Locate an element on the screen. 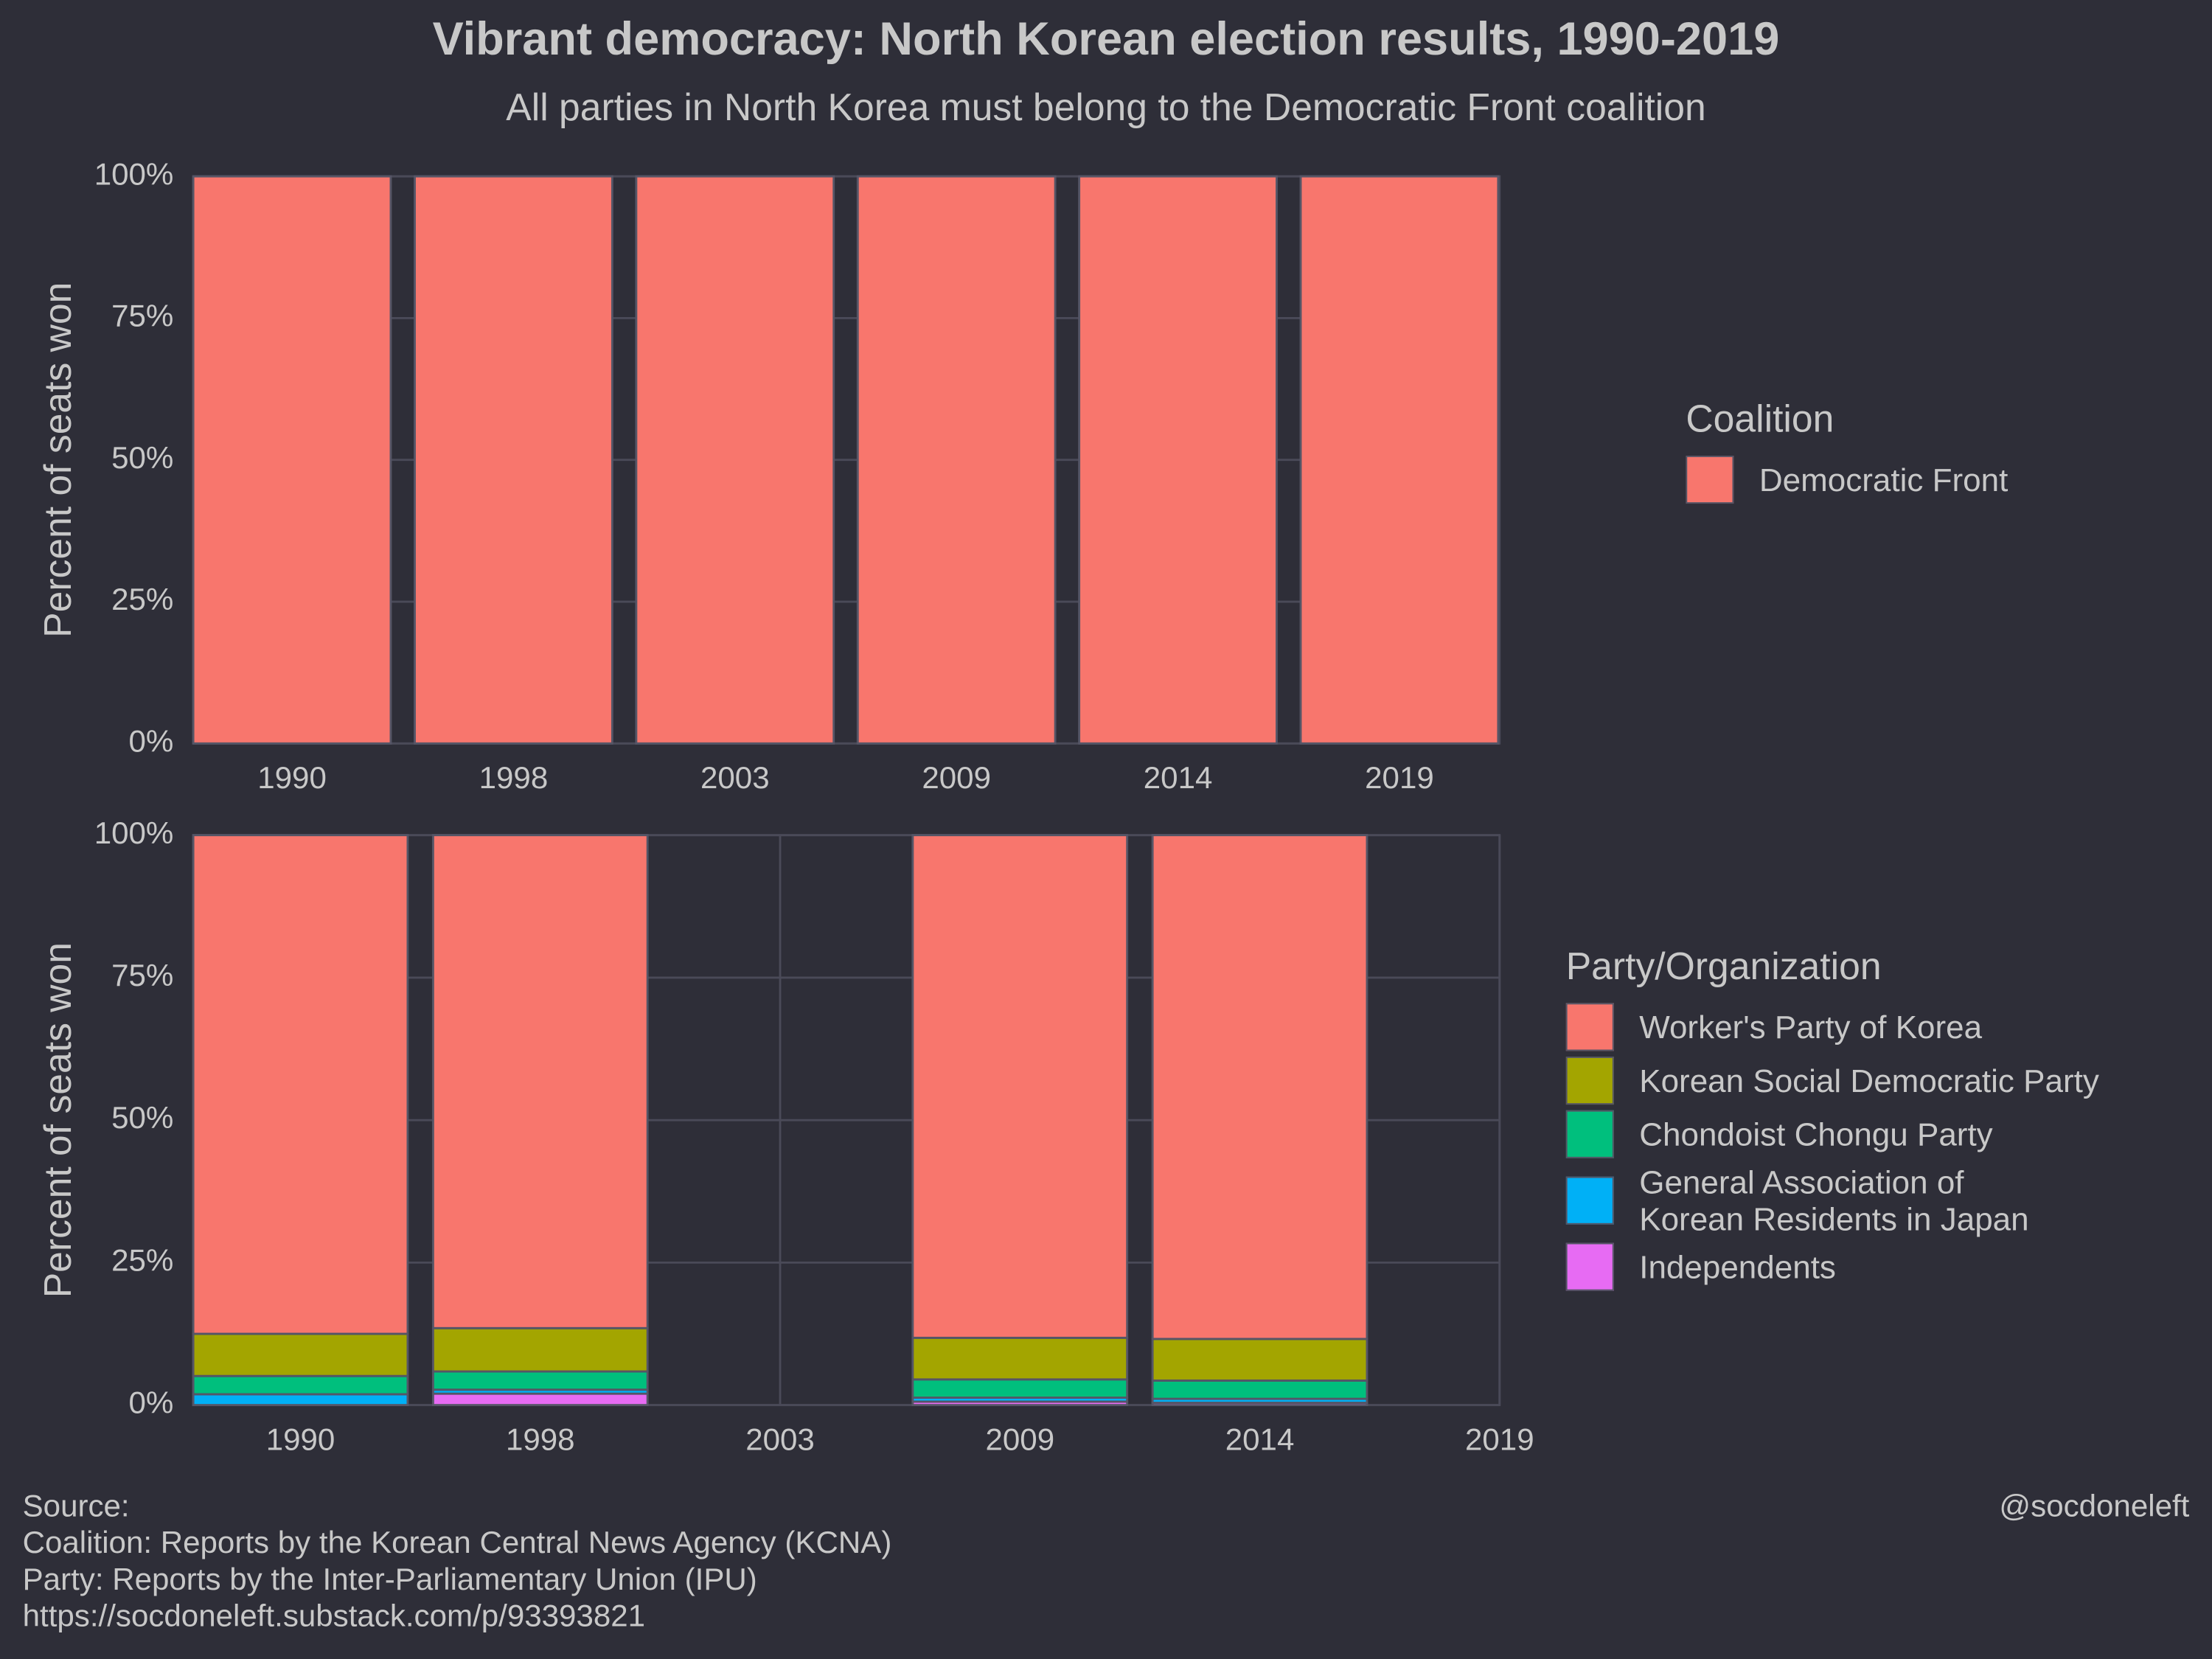  legend-box: Coalition Democratic Front is located at coordinates (1949, 451).